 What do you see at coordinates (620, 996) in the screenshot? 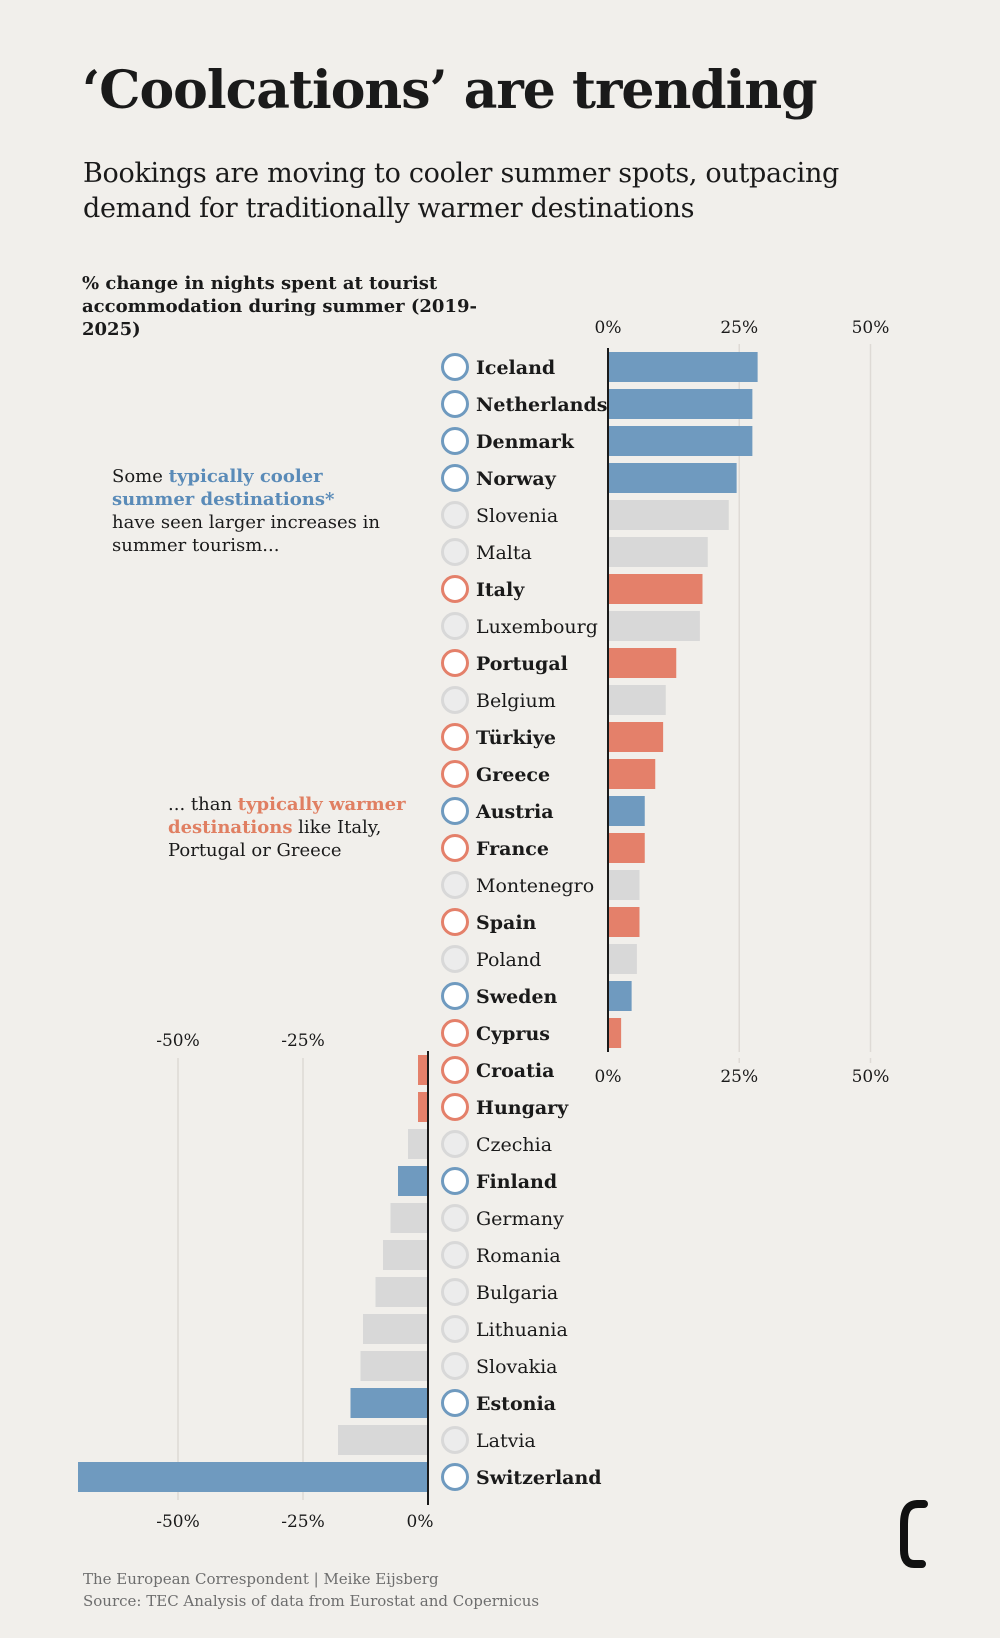
I see `bar-sweden` at bounding box center [620, 996].